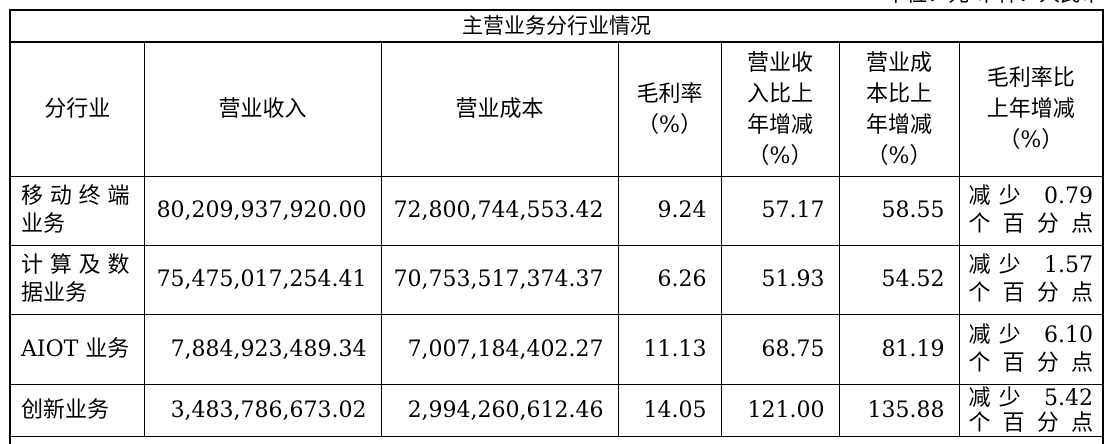  What do you see at coordinates (499, 109) in the screenshot?
I see `column-header-cost: 营业成本` at bounding box center [499, 109].